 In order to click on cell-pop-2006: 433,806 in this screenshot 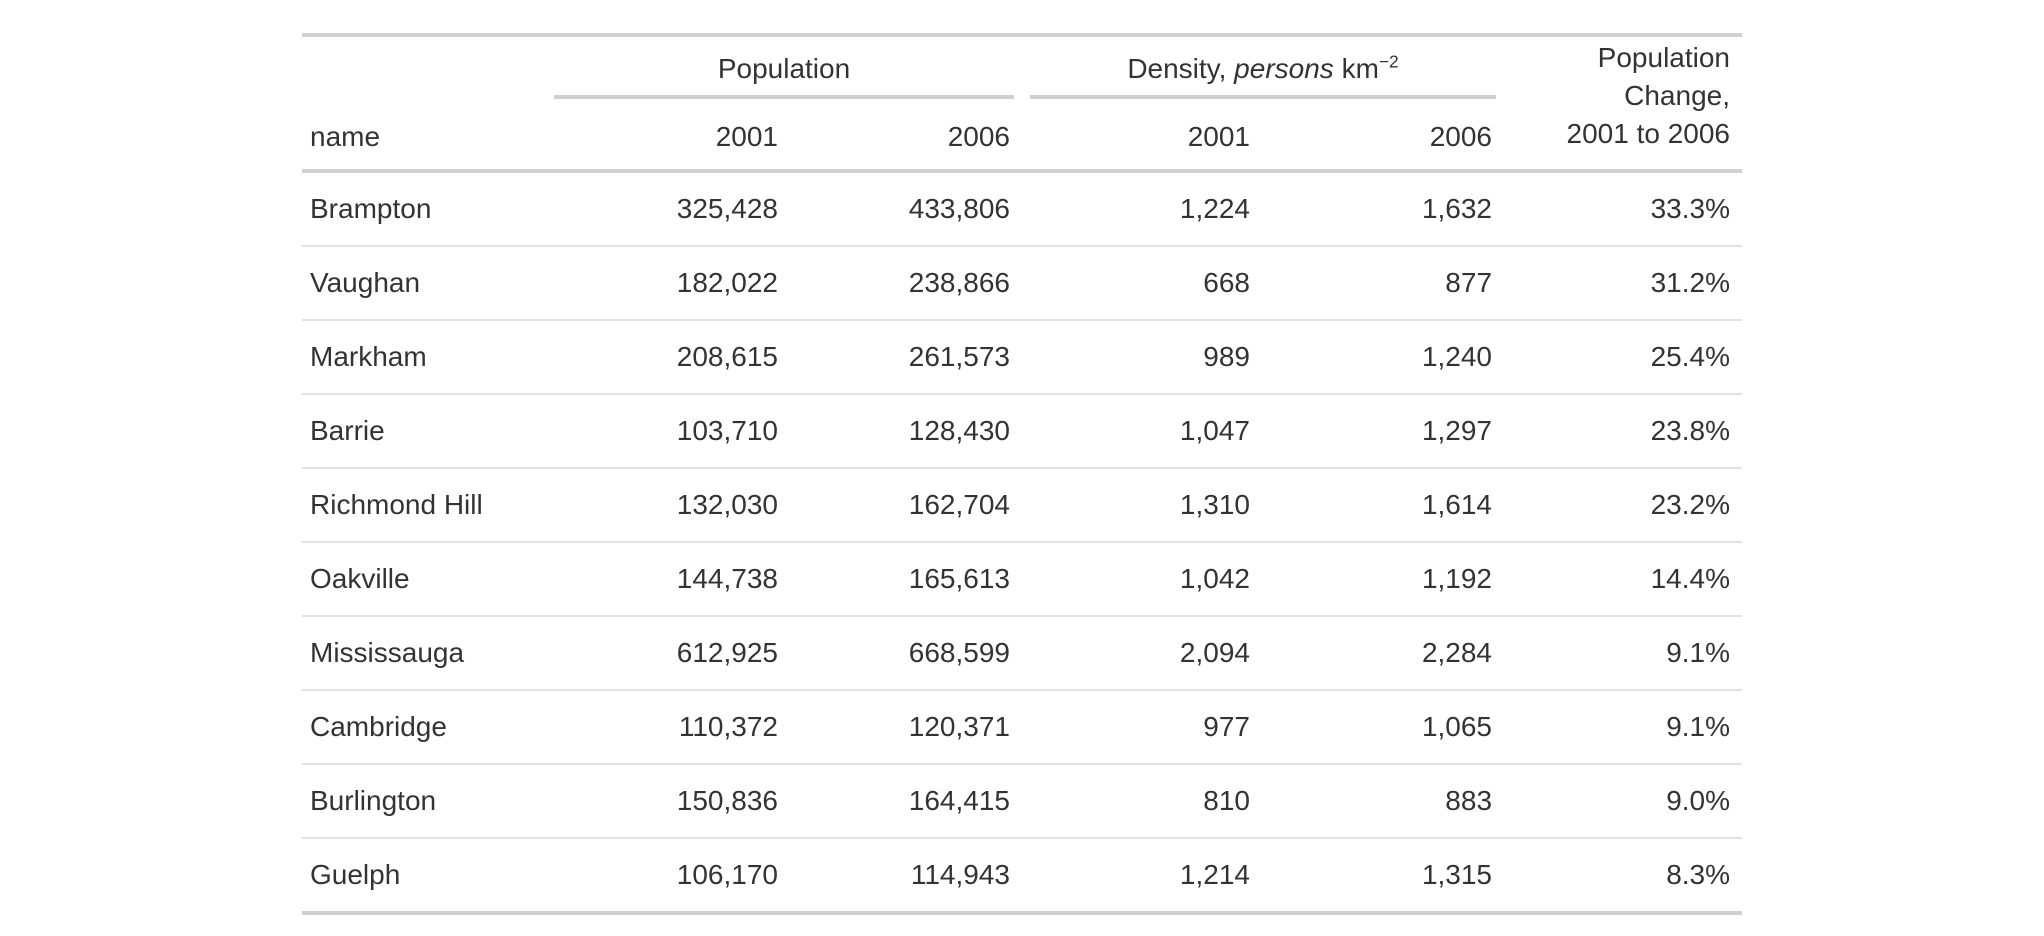, I will do `click(906, 207)`.